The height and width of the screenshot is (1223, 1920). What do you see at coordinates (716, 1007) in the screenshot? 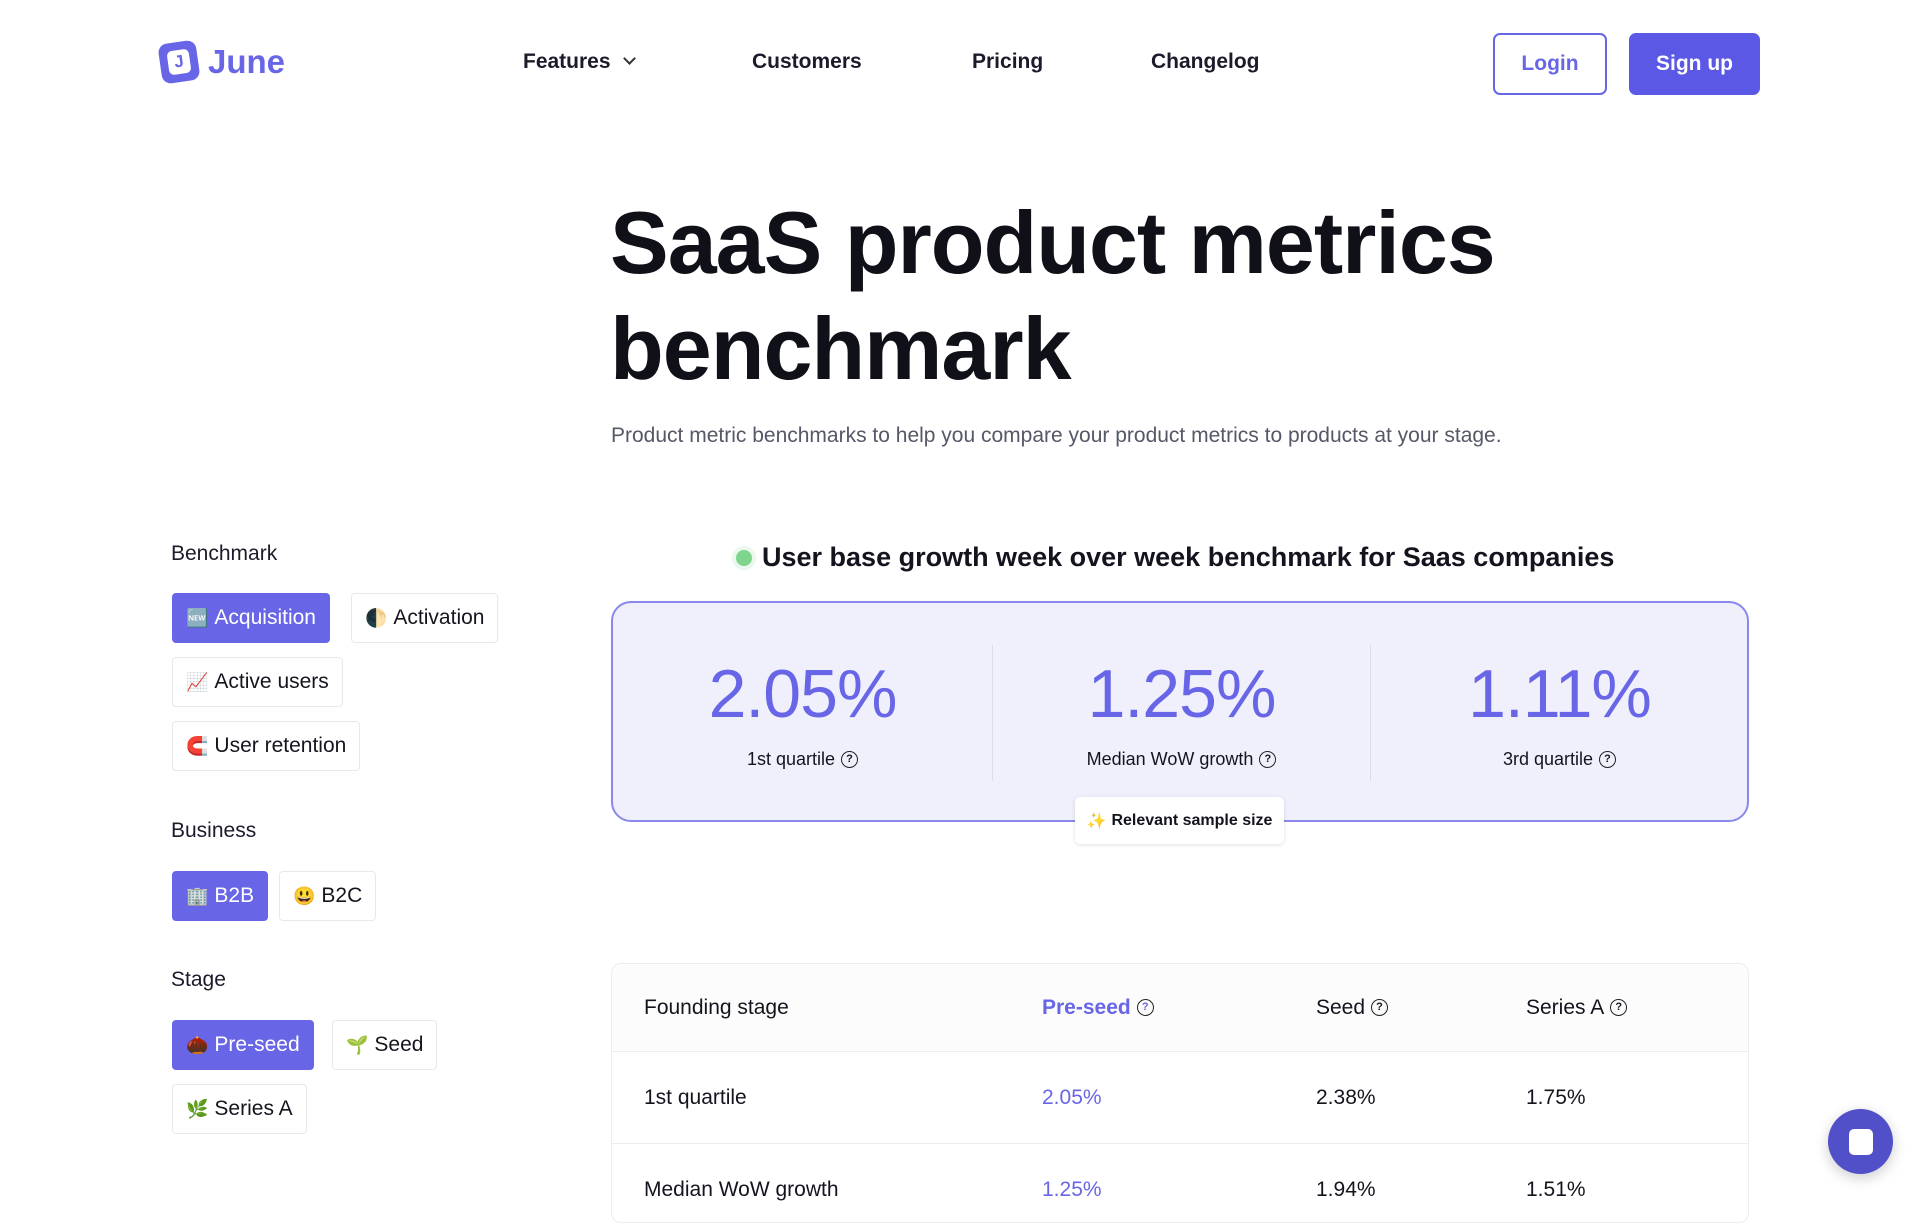
I see `header-founding-stage: Founding stage` at bounding box center [716, 1007].